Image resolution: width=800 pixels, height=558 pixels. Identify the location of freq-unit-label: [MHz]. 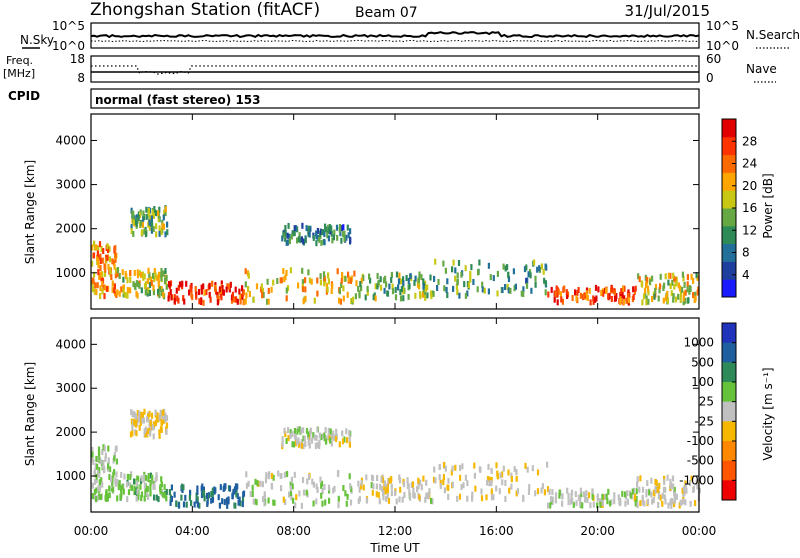
(19, 73).